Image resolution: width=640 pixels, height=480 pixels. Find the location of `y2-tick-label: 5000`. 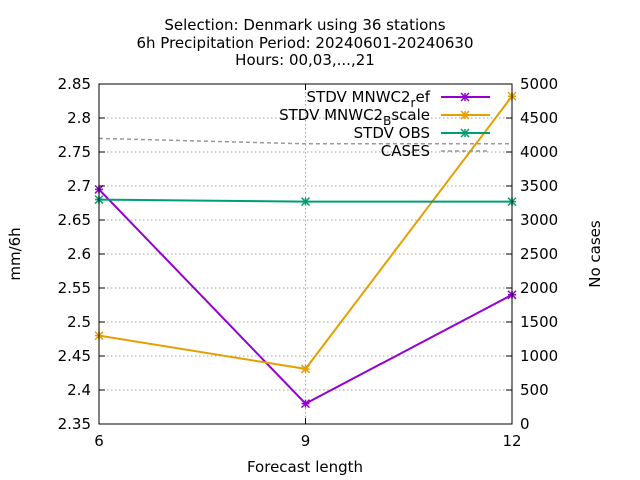

y2-tick-label: 5000 is located at coordinates (539, 84).